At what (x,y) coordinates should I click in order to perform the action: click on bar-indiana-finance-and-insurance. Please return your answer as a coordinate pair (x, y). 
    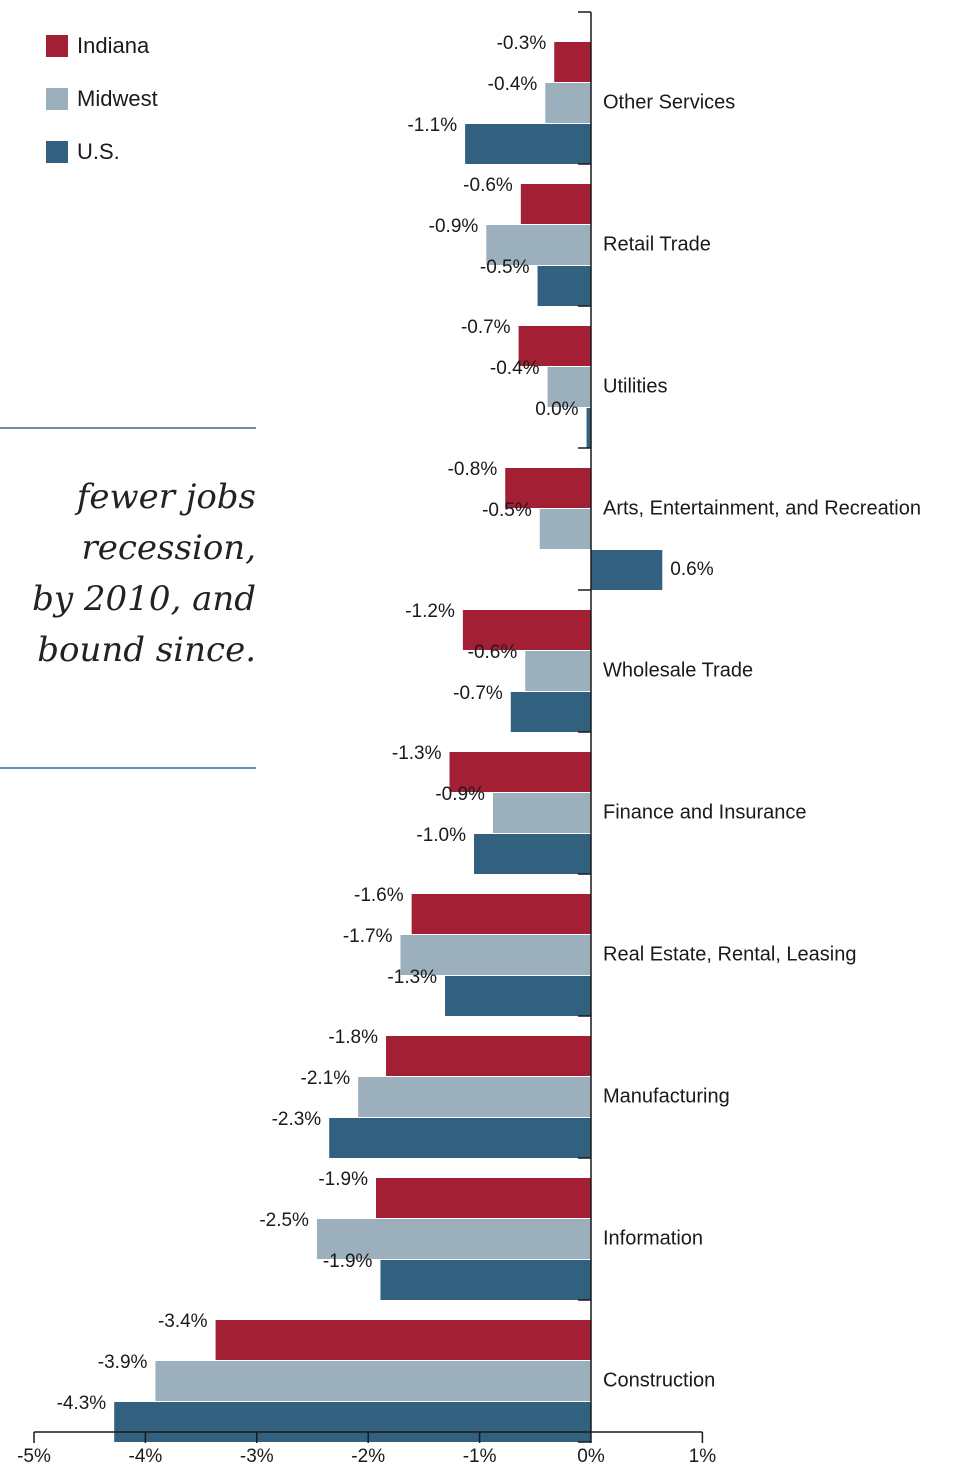
    Looking at the image, I should click on (520, 772).